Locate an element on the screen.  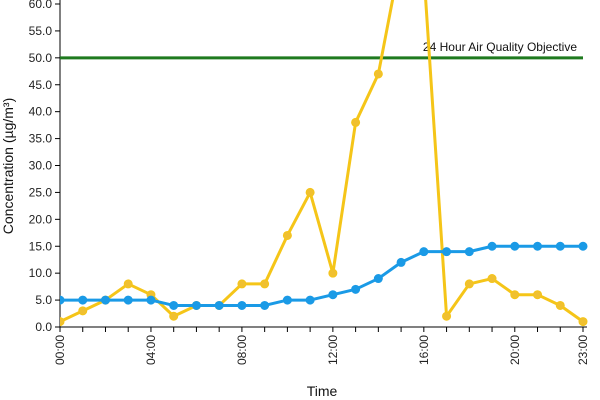
y-axis-title: Concentration (µg/m³) is located at coordinates (8, 166).